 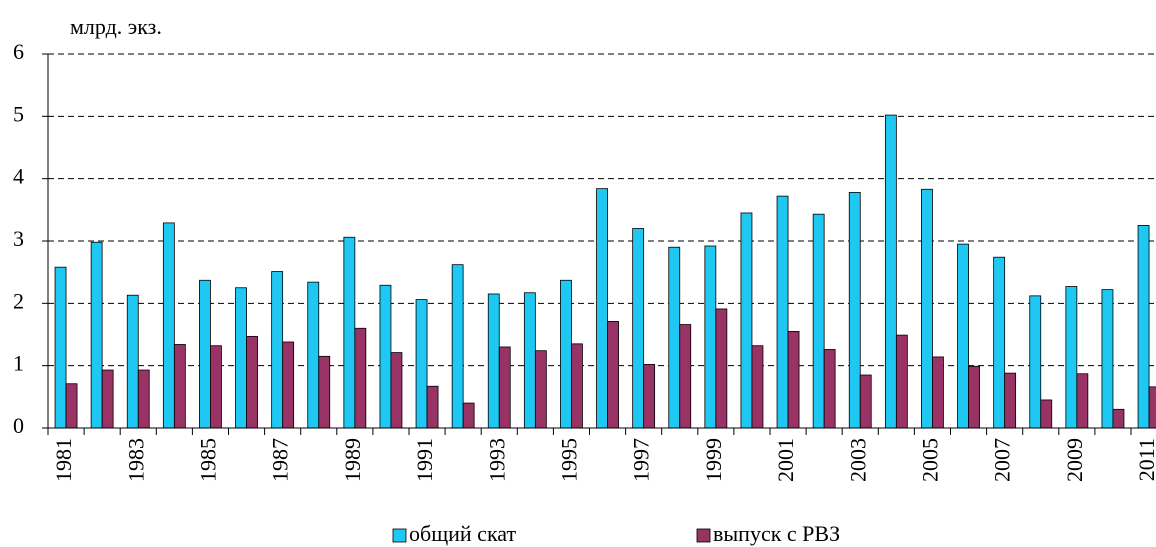 What do you see at coordinates (785, 460) in the screenshot?
I see `x-tick-label: 2001` at bounding box center [785, 460].